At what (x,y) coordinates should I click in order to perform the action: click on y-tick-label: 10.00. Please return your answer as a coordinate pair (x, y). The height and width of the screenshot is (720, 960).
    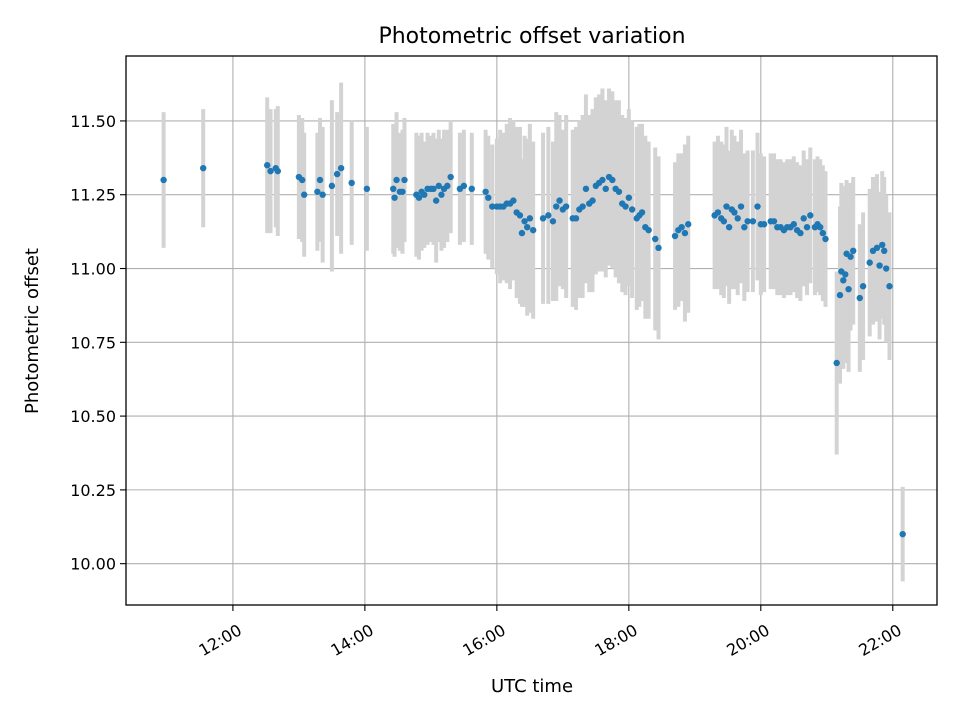
    Looking at the image, I should click on (93, 564).